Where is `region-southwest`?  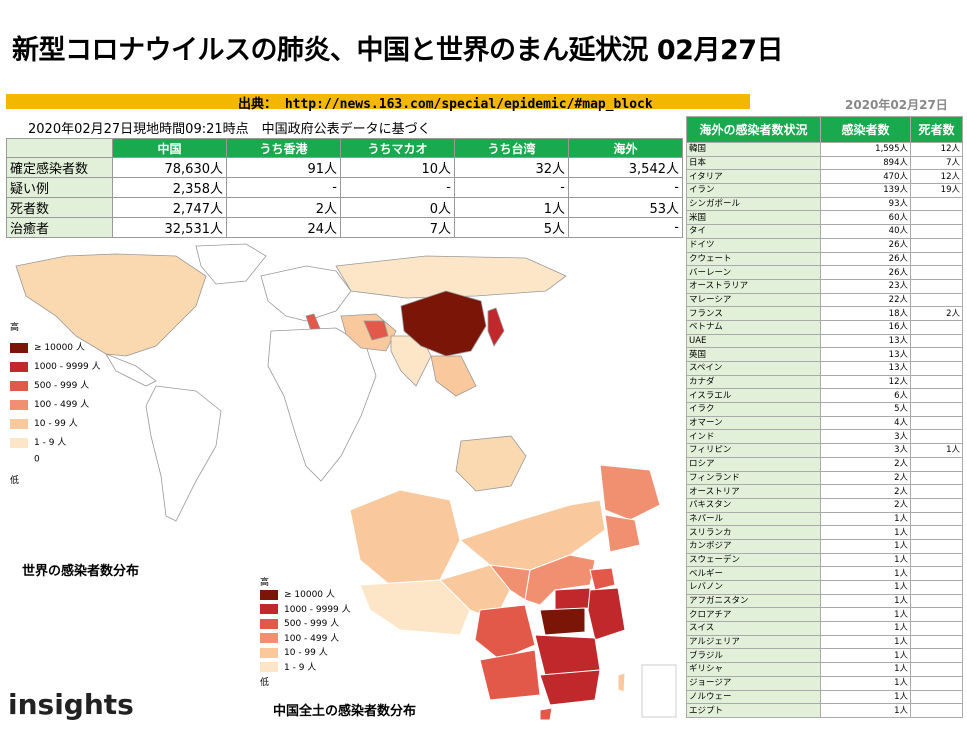
region-southwest is located at coordinates (510, 675).